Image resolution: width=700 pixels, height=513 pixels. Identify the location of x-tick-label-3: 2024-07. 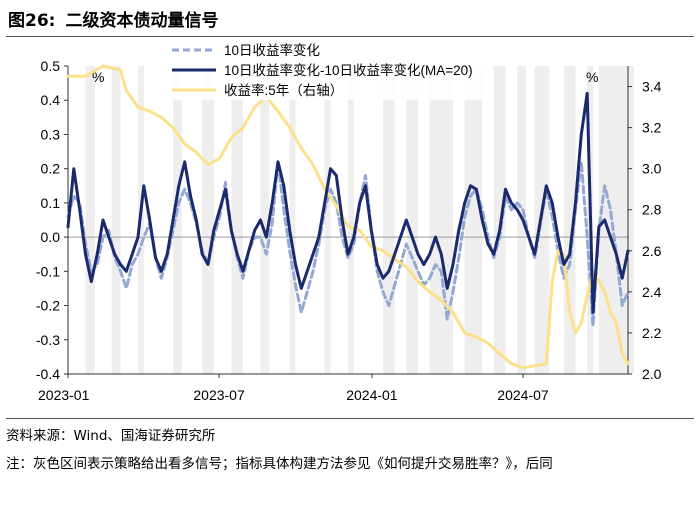
(523, 395).